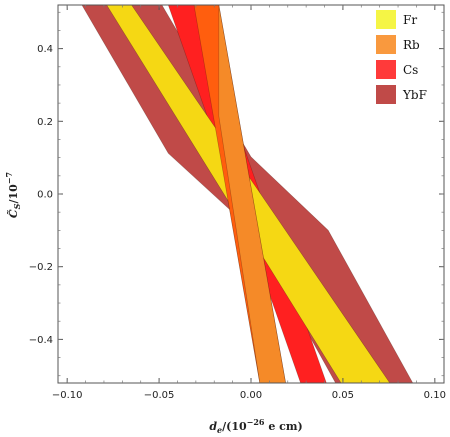 The width and height of the screenshot is (450, 437). What do you see at coordinates (13, 195) in the screenshot?
I see `y-axis-title: C̃S/10−7` at bounding box center [13, 195].